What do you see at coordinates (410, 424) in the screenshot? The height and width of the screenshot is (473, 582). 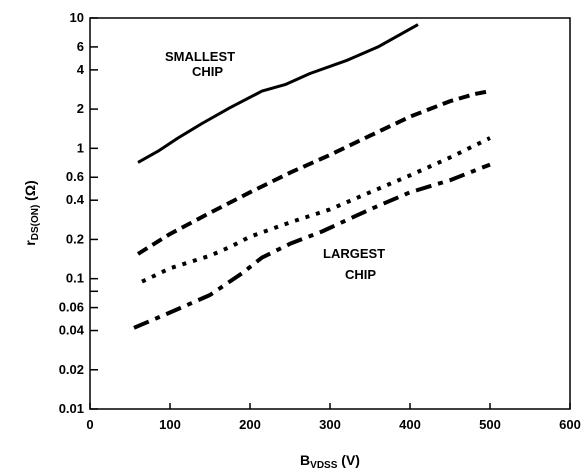 I see `x-tick-label: 400` at bounding box center [410, 424].